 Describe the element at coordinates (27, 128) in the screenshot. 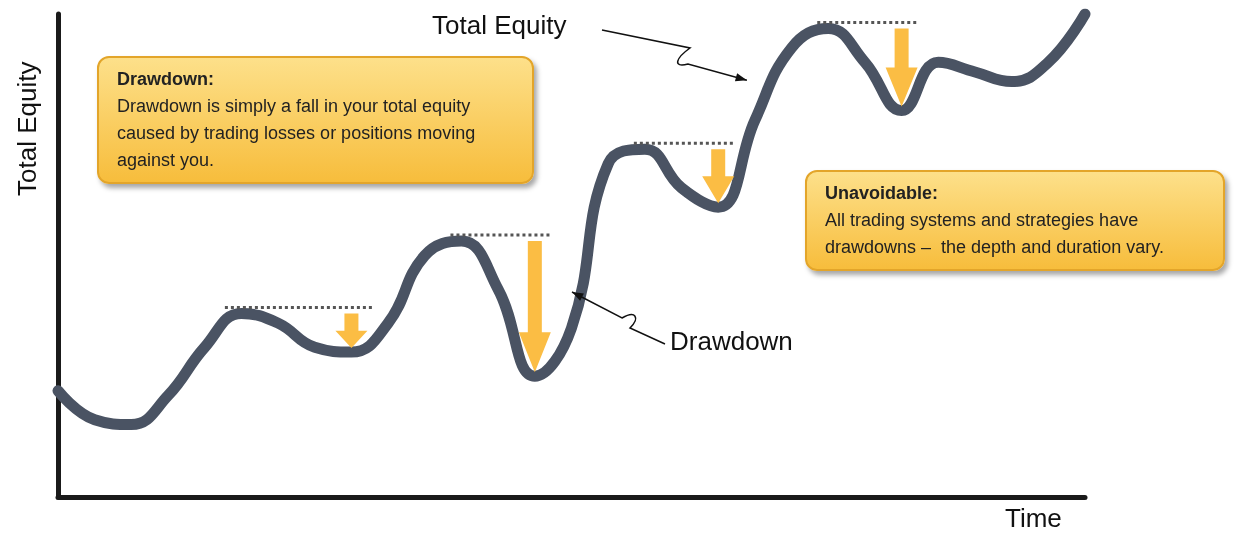

I see `y-axis-title: Total Equity` at that location.